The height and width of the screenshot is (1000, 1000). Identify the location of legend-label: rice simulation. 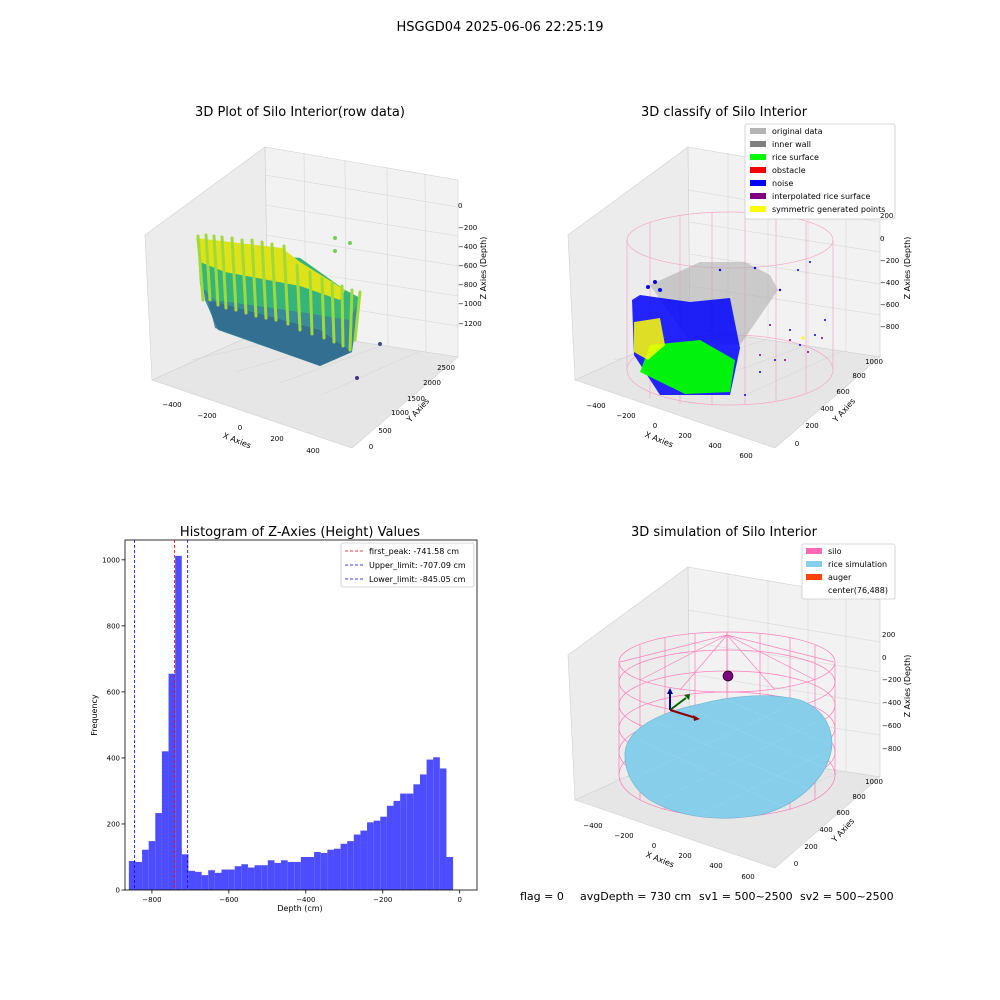
(857, 564).